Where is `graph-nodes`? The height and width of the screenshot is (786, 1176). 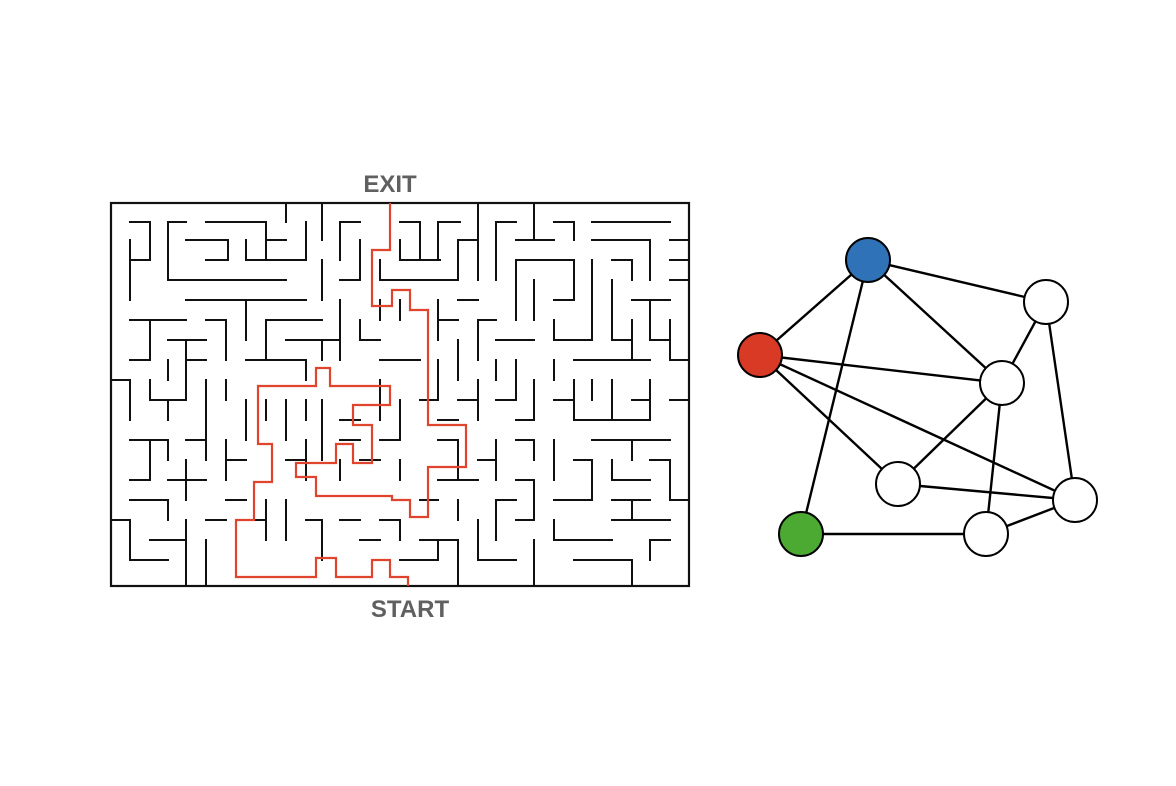 graph-nodes is located at coordinates (917, 397).